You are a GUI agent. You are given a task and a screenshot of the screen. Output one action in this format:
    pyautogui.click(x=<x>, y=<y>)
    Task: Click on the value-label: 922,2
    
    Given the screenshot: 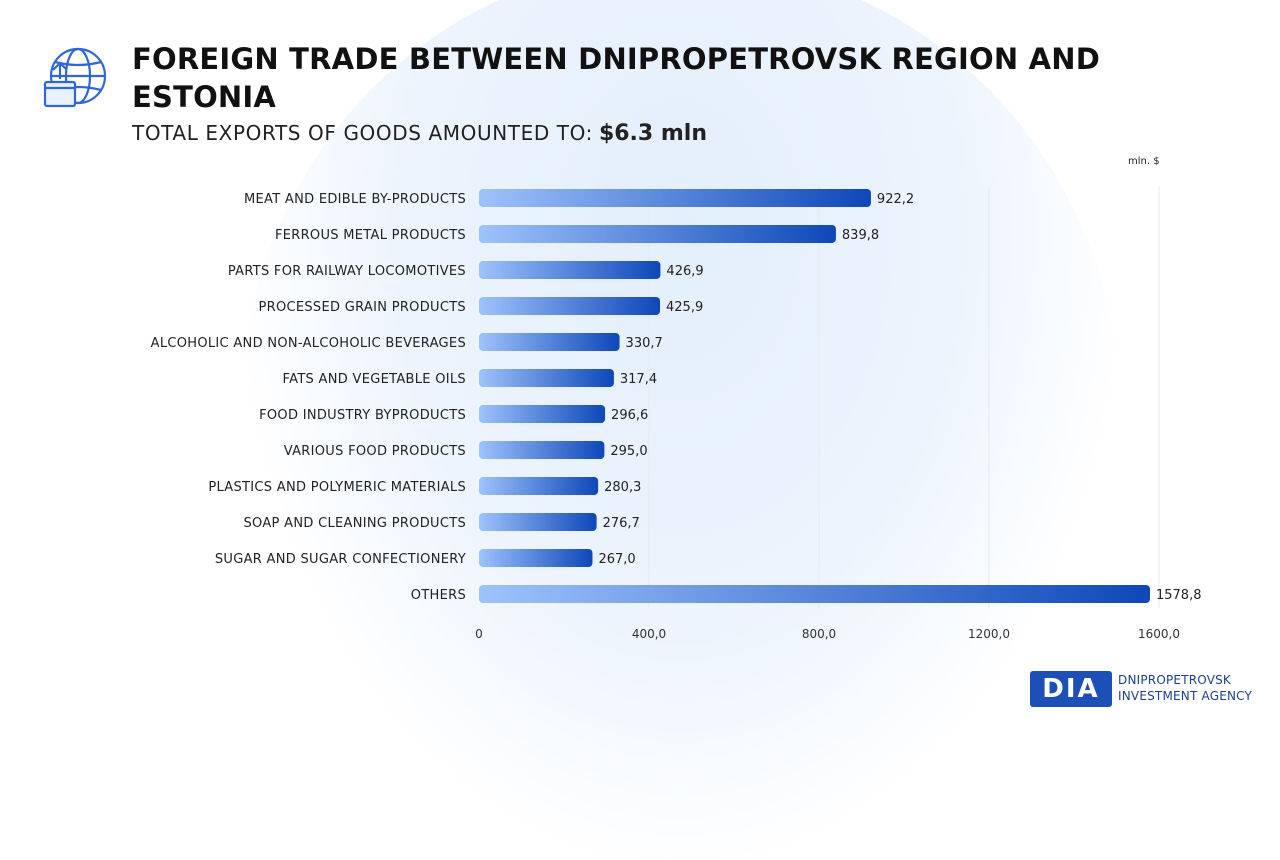 What is the action you would take?
    pyautogui.click(x=895, y=199)
    